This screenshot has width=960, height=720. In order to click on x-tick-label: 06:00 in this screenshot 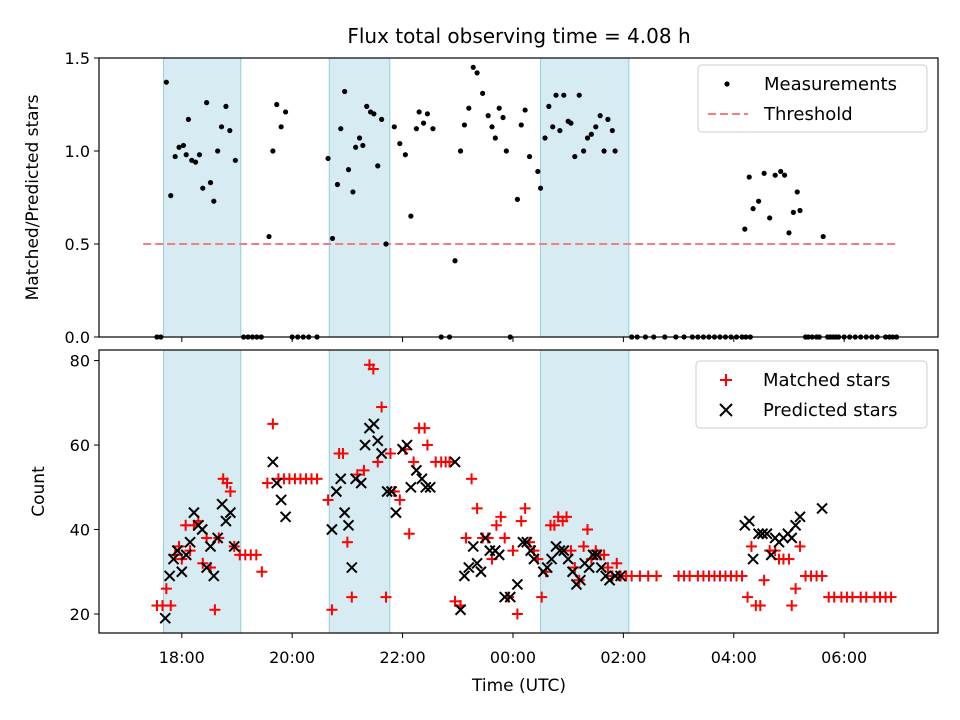, I will do `click(844, 657)`.